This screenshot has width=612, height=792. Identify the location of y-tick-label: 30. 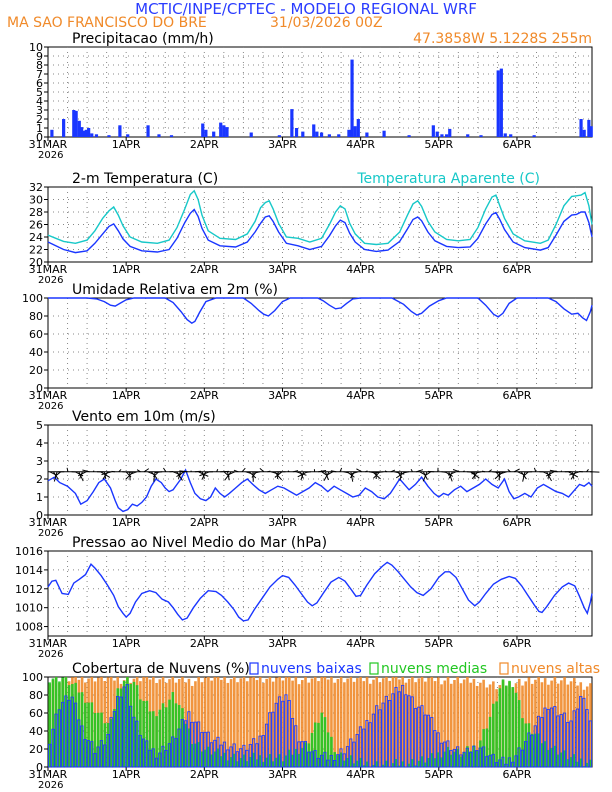
(36, 200).